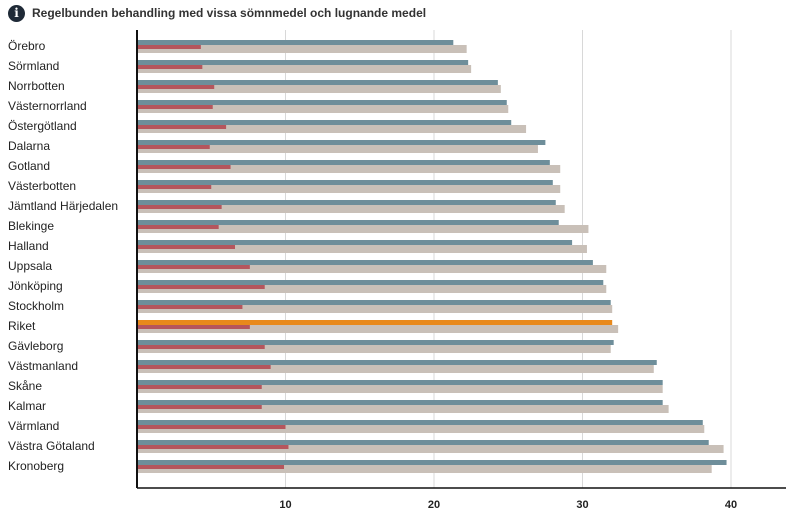 The height and width of the screenshot is (523, 786). What do you see at coordinates (372, 289) in the screenshot?
I see `bar-jönköping-series-2` at bounding box center [372, 289].